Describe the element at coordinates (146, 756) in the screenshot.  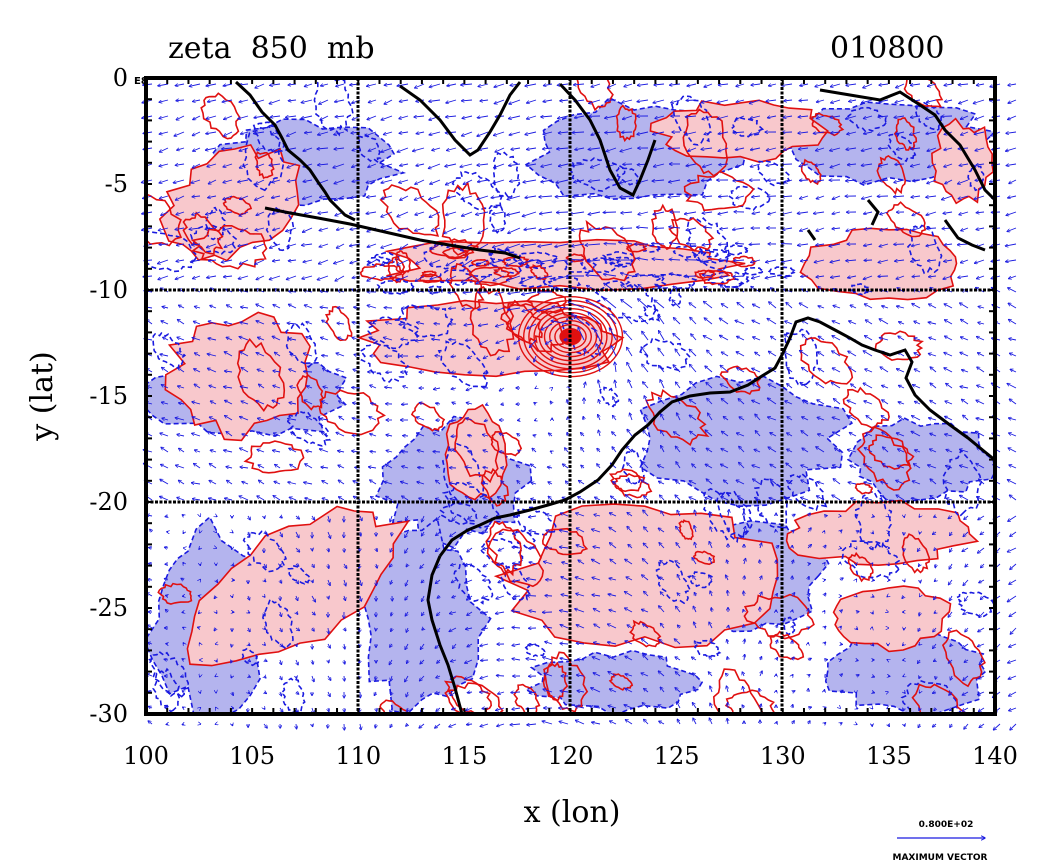
I see `x-tick-label: 100` at that location.